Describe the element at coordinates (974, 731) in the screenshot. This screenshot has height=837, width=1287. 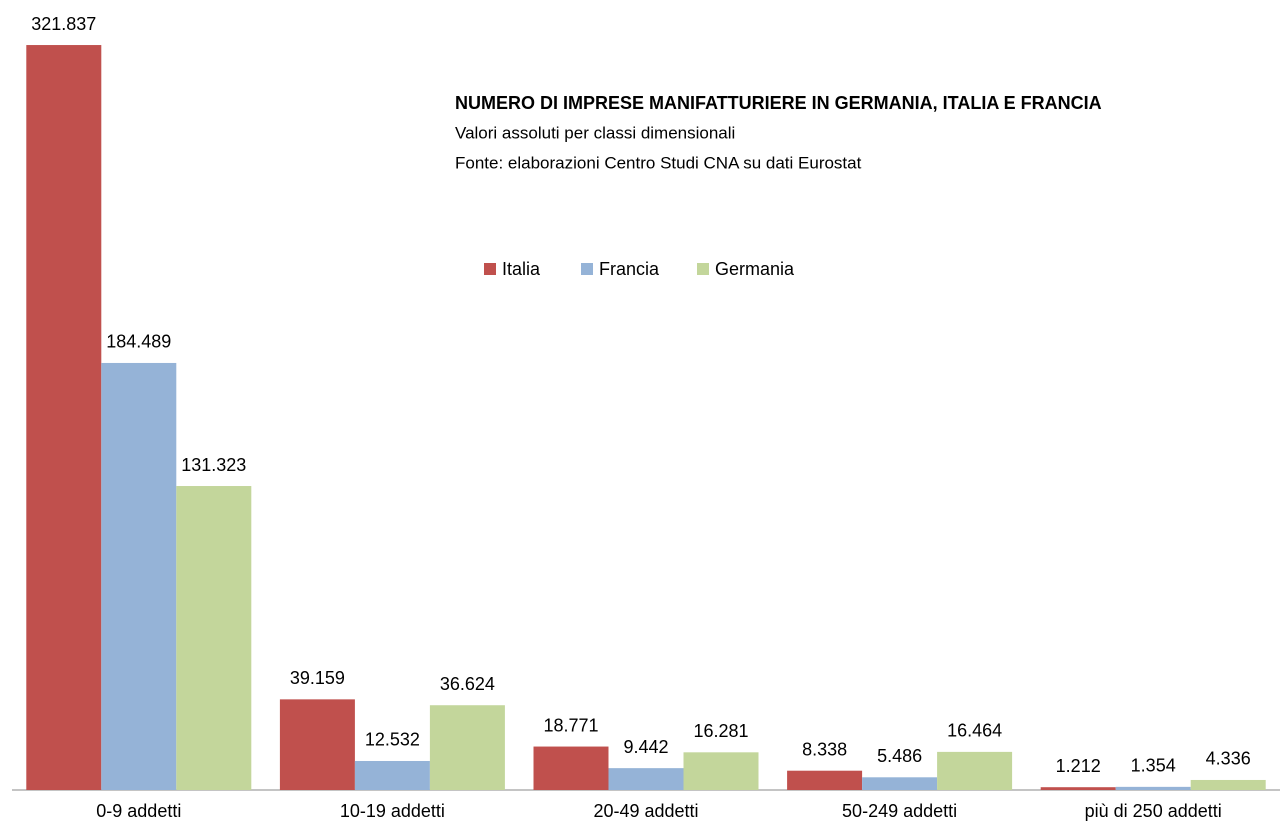
I see `value-label: 16.464` at that location.